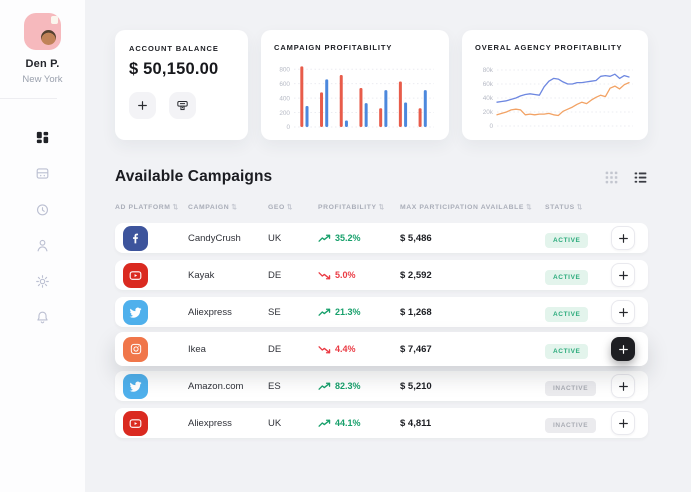 The image size is (691, 492). I want to click on line-chart-title: OVERAL AGENCY PROFITABILITY, so click(549, 47).